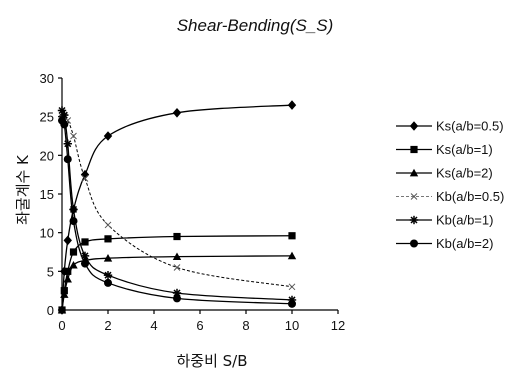  Describe the element at coordinates (47, 78) in the screenshot. I see `y-tick-label: 30` at that location.